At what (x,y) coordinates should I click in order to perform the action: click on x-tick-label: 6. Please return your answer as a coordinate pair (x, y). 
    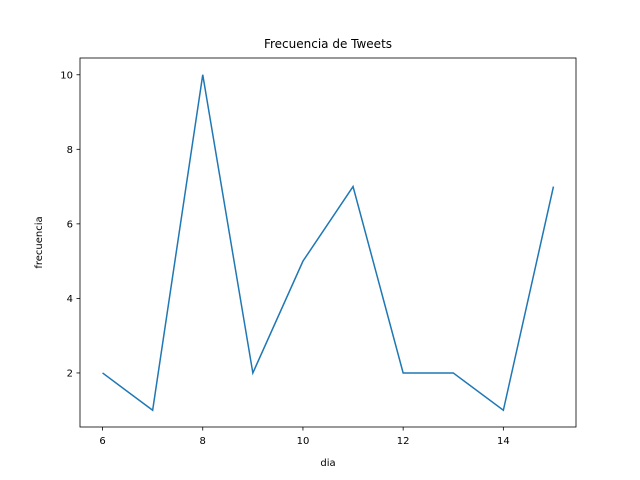
    Looking at the image, I should click on (102, 441).